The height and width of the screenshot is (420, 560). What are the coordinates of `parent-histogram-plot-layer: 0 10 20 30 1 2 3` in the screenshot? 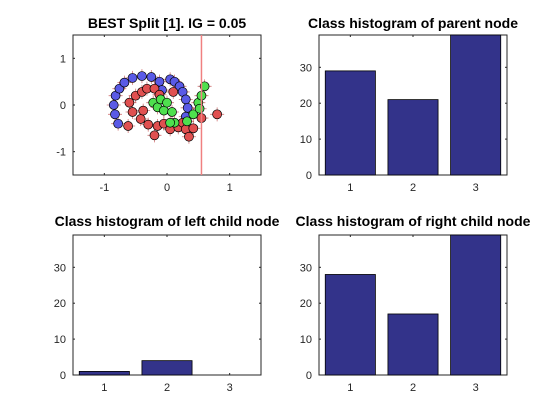 It's located at (403, 114).